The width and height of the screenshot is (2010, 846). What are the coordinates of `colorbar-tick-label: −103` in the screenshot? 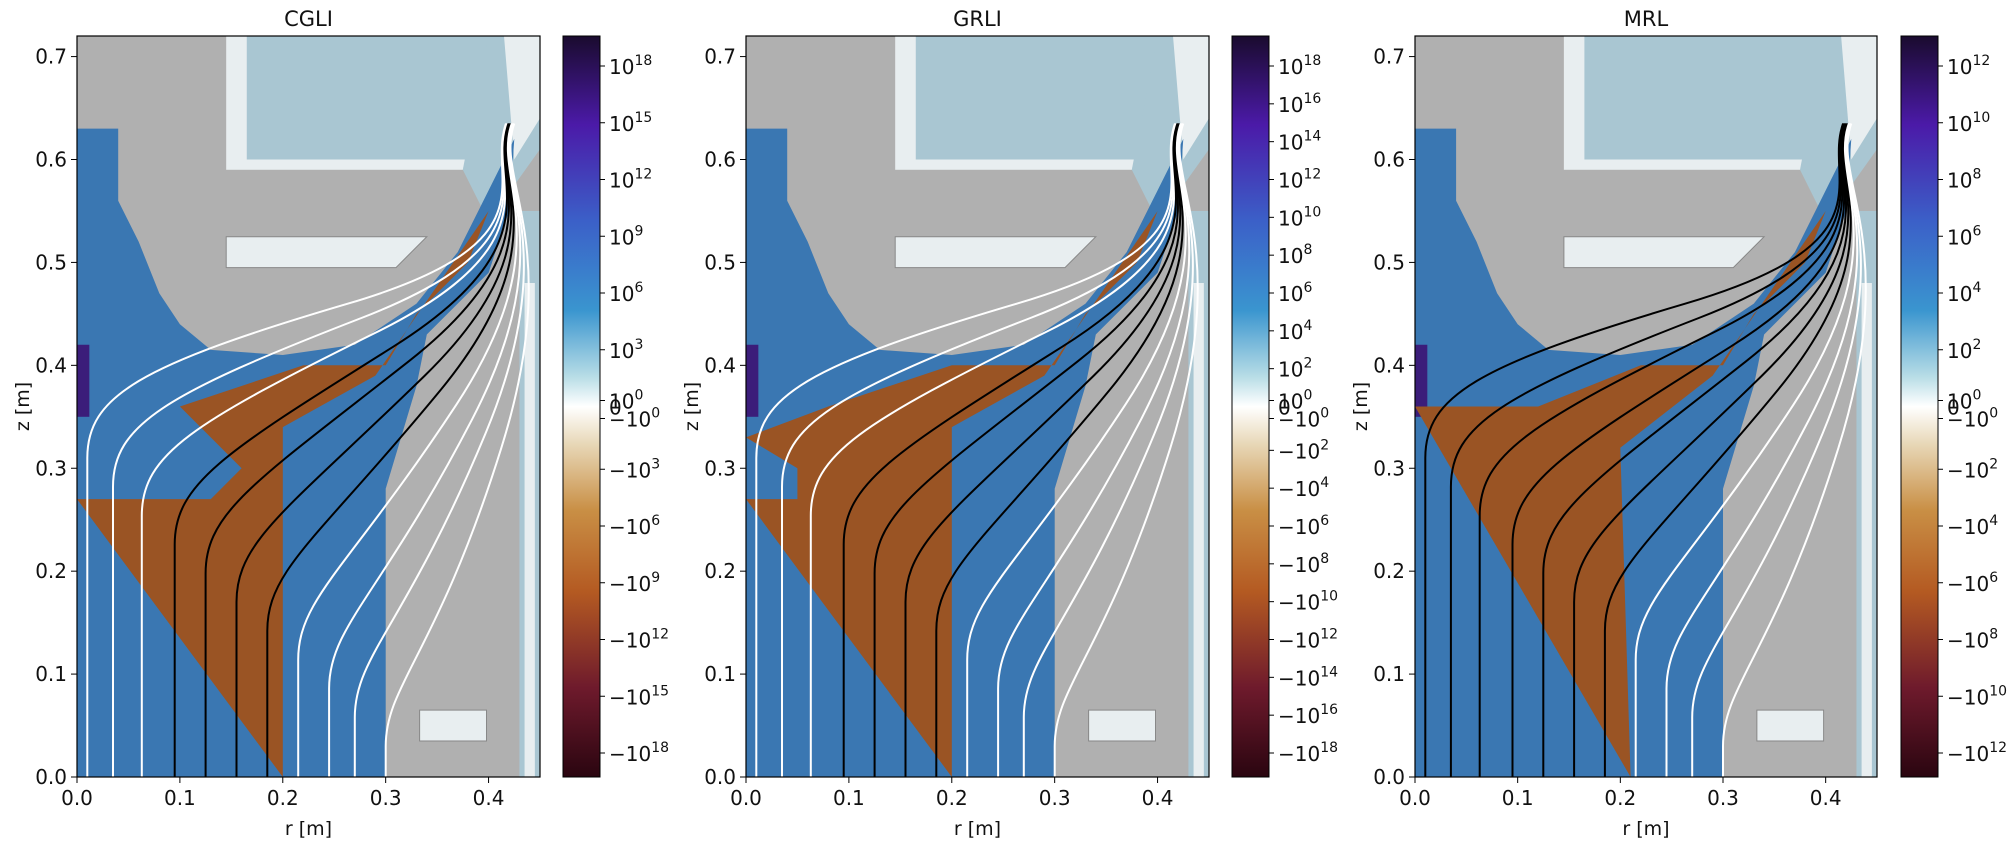 It's located at (634, 469).